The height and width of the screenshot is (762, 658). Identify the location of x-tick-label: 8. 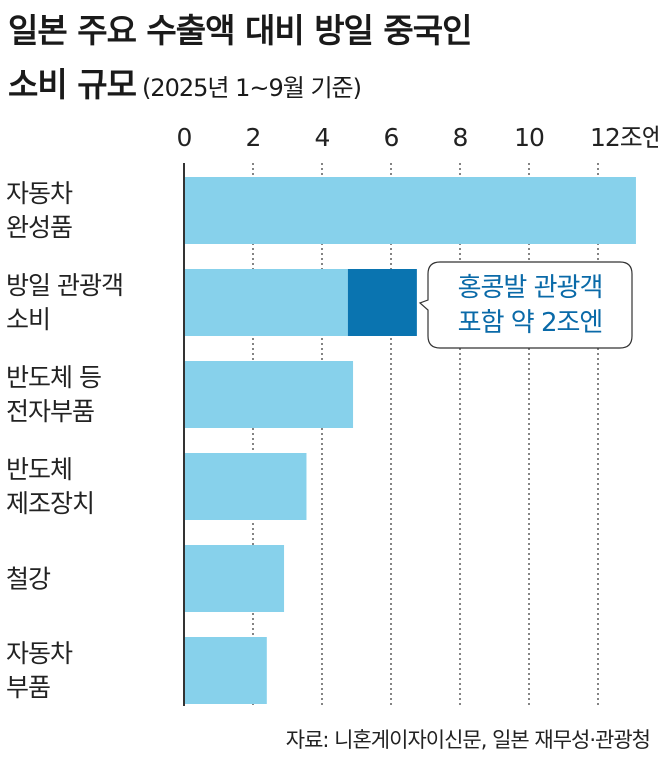
(460, 137).